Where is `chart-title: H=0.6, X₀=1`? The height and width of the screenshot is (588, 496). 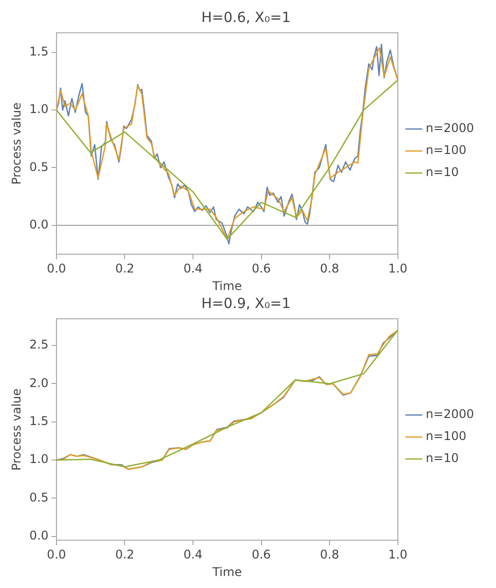
chart-title: H=0.6, X₀=1 is located at coordinates (246, 18).